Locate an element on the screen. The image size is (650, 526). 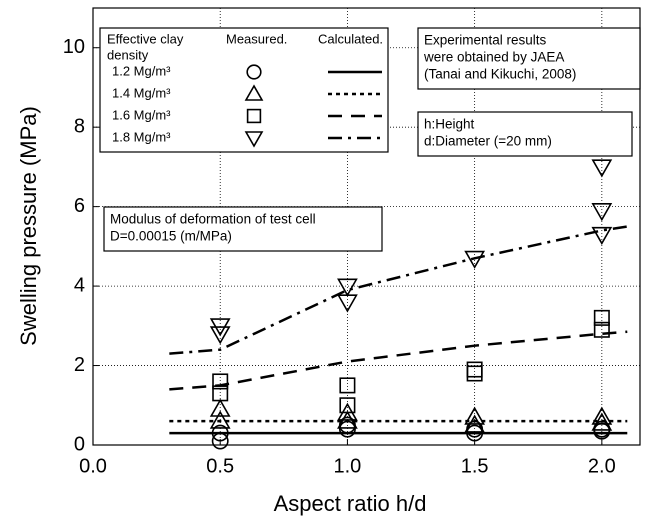
y-axis-label: Swelling pressure (MPa) is located at coordinates (28, 226).